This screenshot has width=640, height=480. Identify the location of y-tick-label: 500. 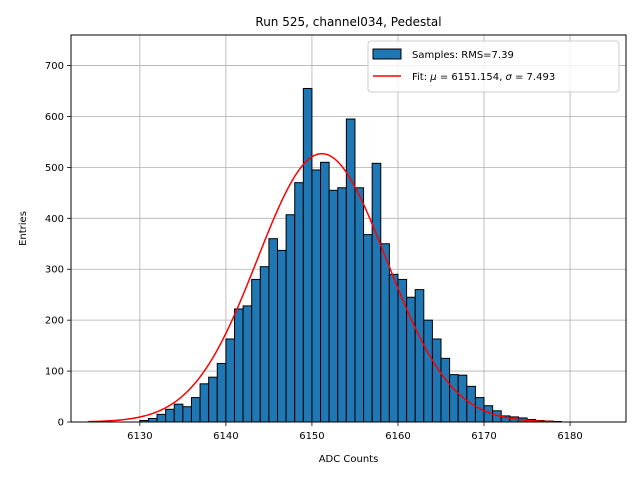
(54, 168).